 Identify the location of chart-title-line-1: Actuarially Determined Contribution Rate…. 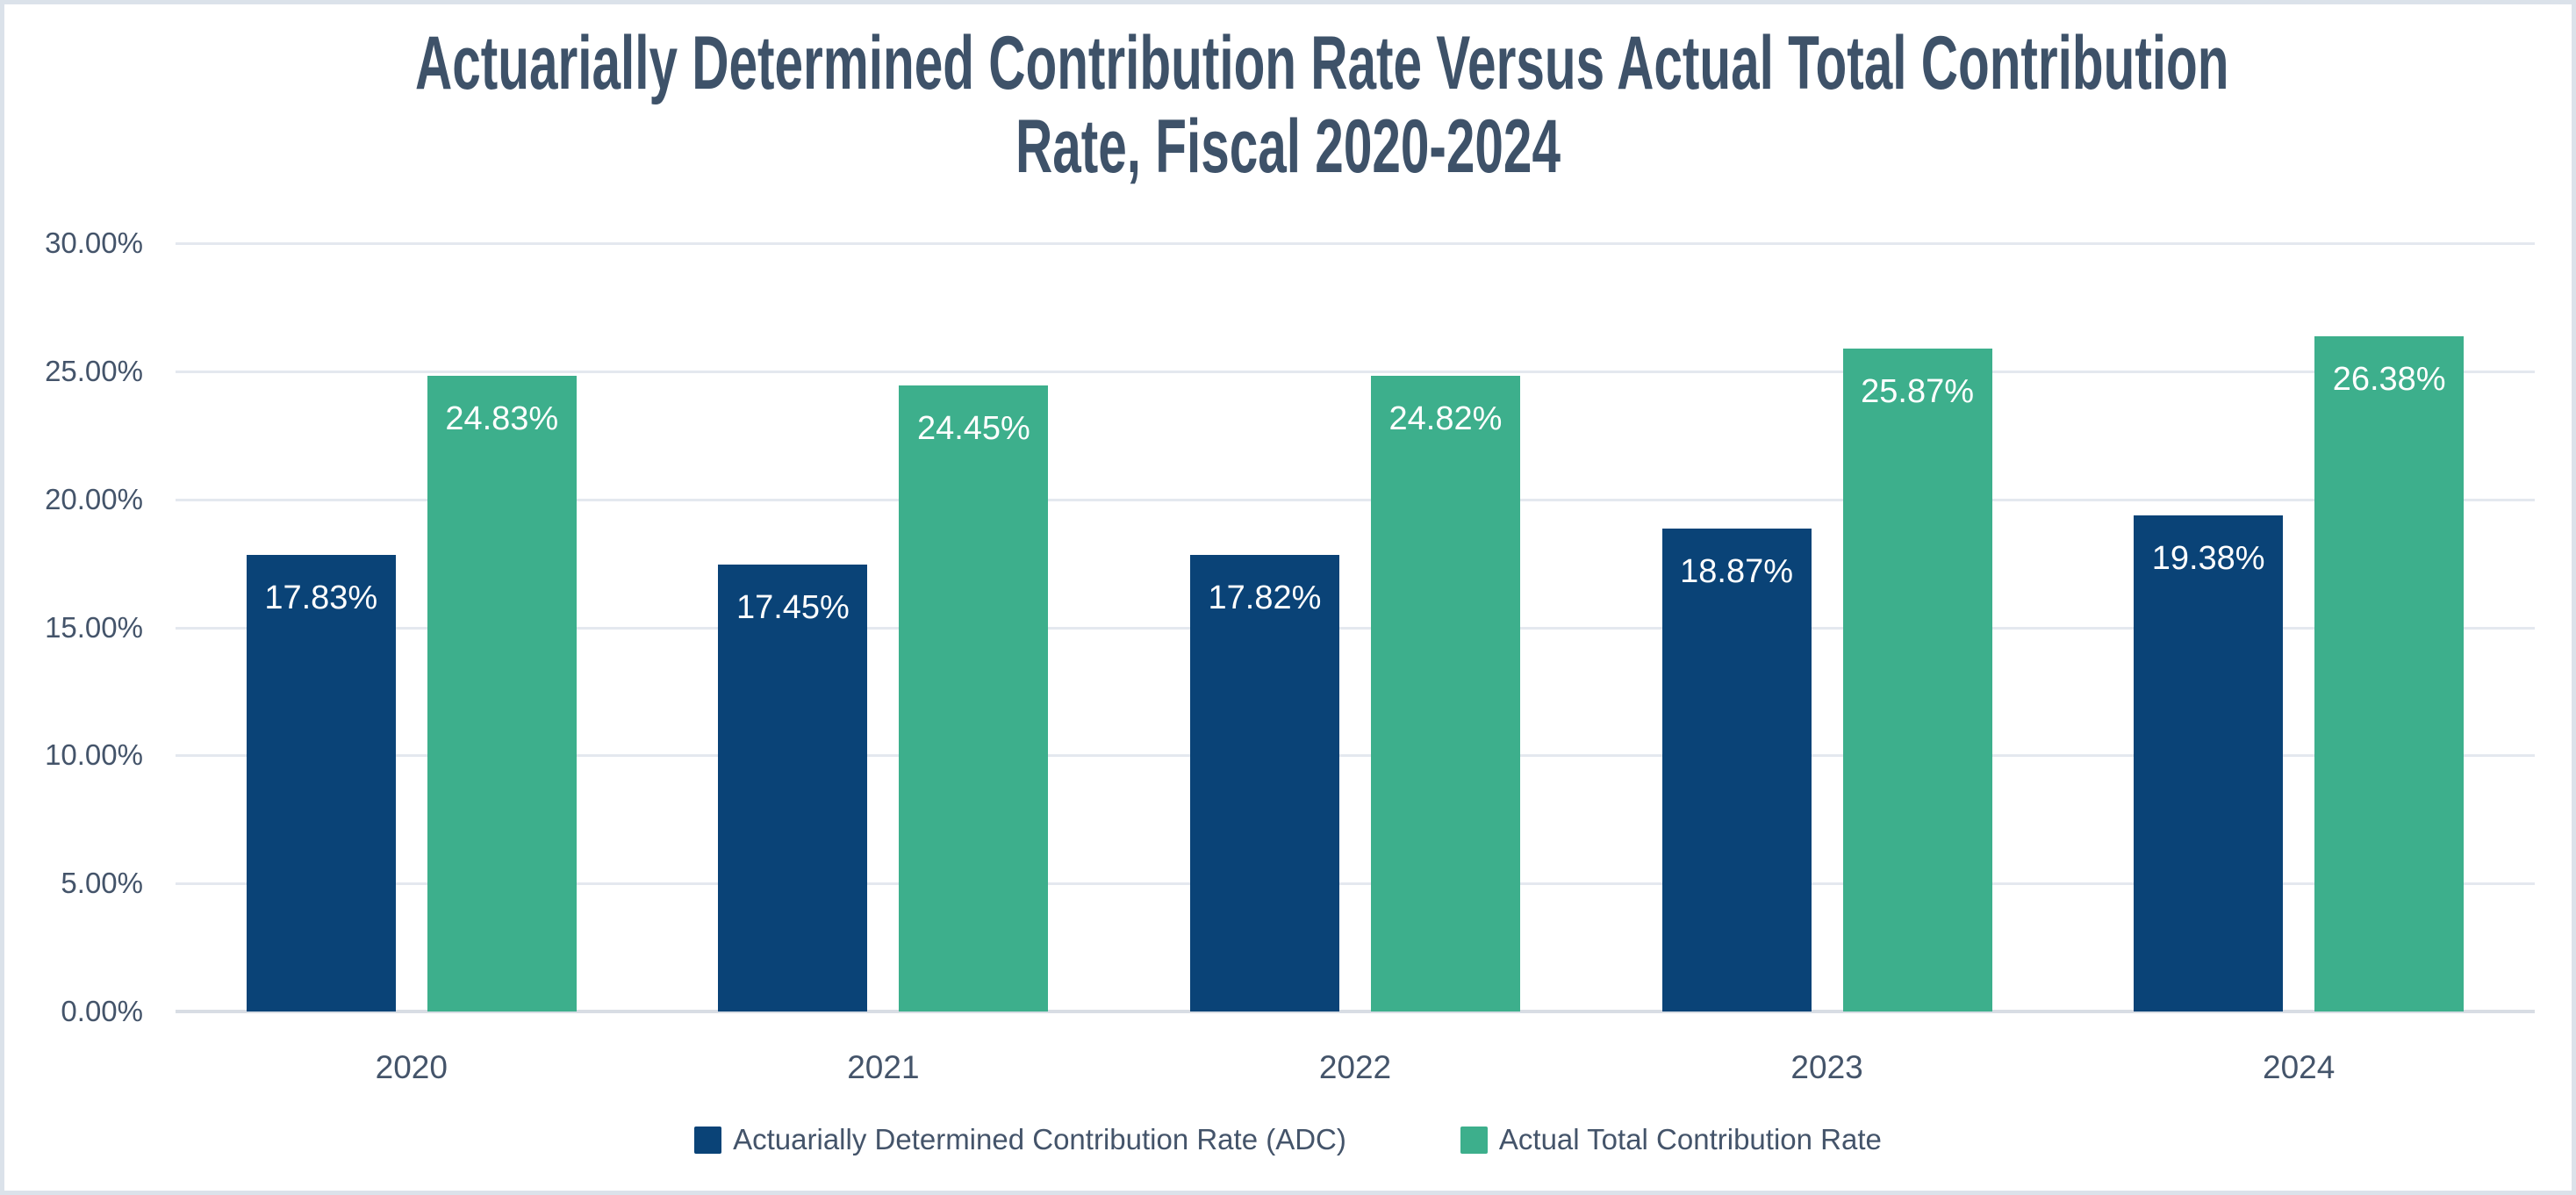
(1322, 63).